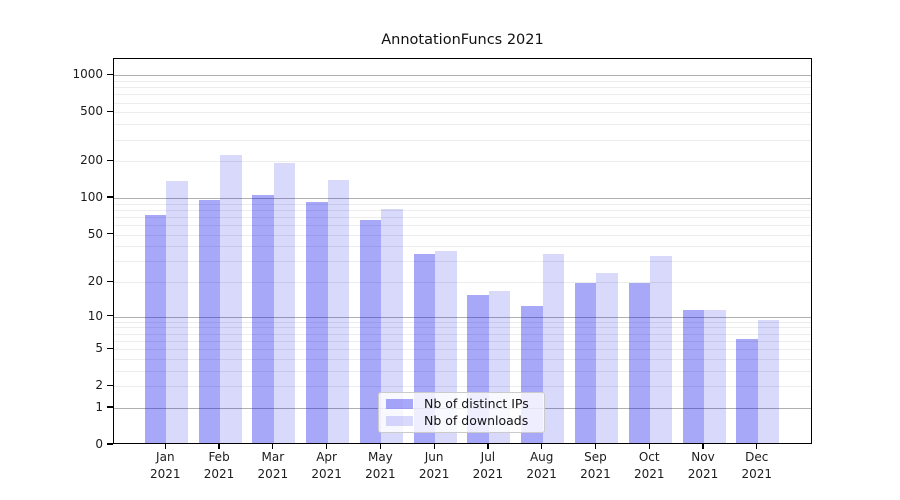 Image resolution: width=900 pixels, height=500 pixels. Describe the element at coordinates (99, 385) in the screenshot. I see `y-tick-label-2: 2` at that location.